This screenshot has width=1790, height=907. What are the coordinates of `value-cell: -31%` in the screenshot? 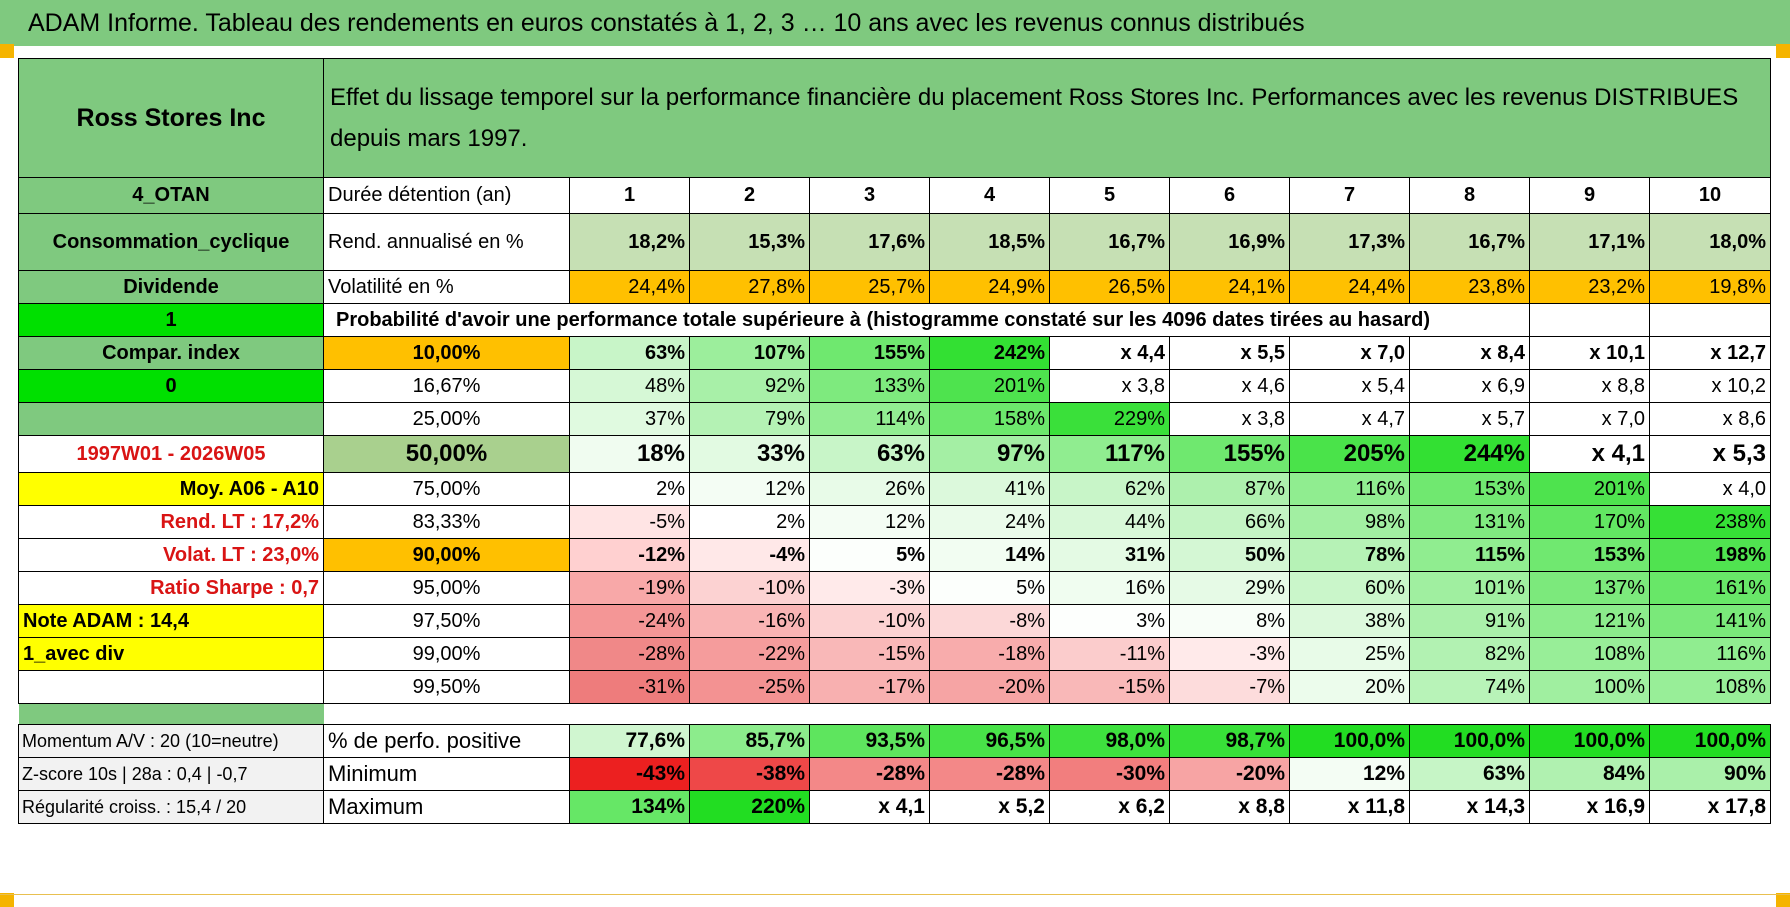 It's located at (629, 687).